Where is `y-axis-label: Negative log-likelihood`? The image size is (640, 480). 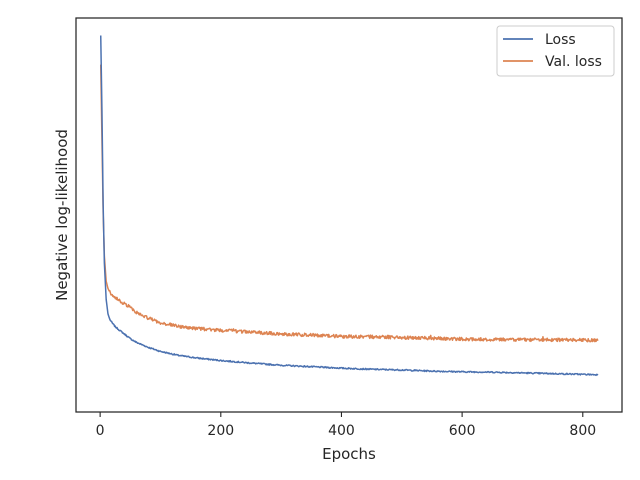
y-axis-label: Negative log-likelihood is located at coordinates (62, 215).